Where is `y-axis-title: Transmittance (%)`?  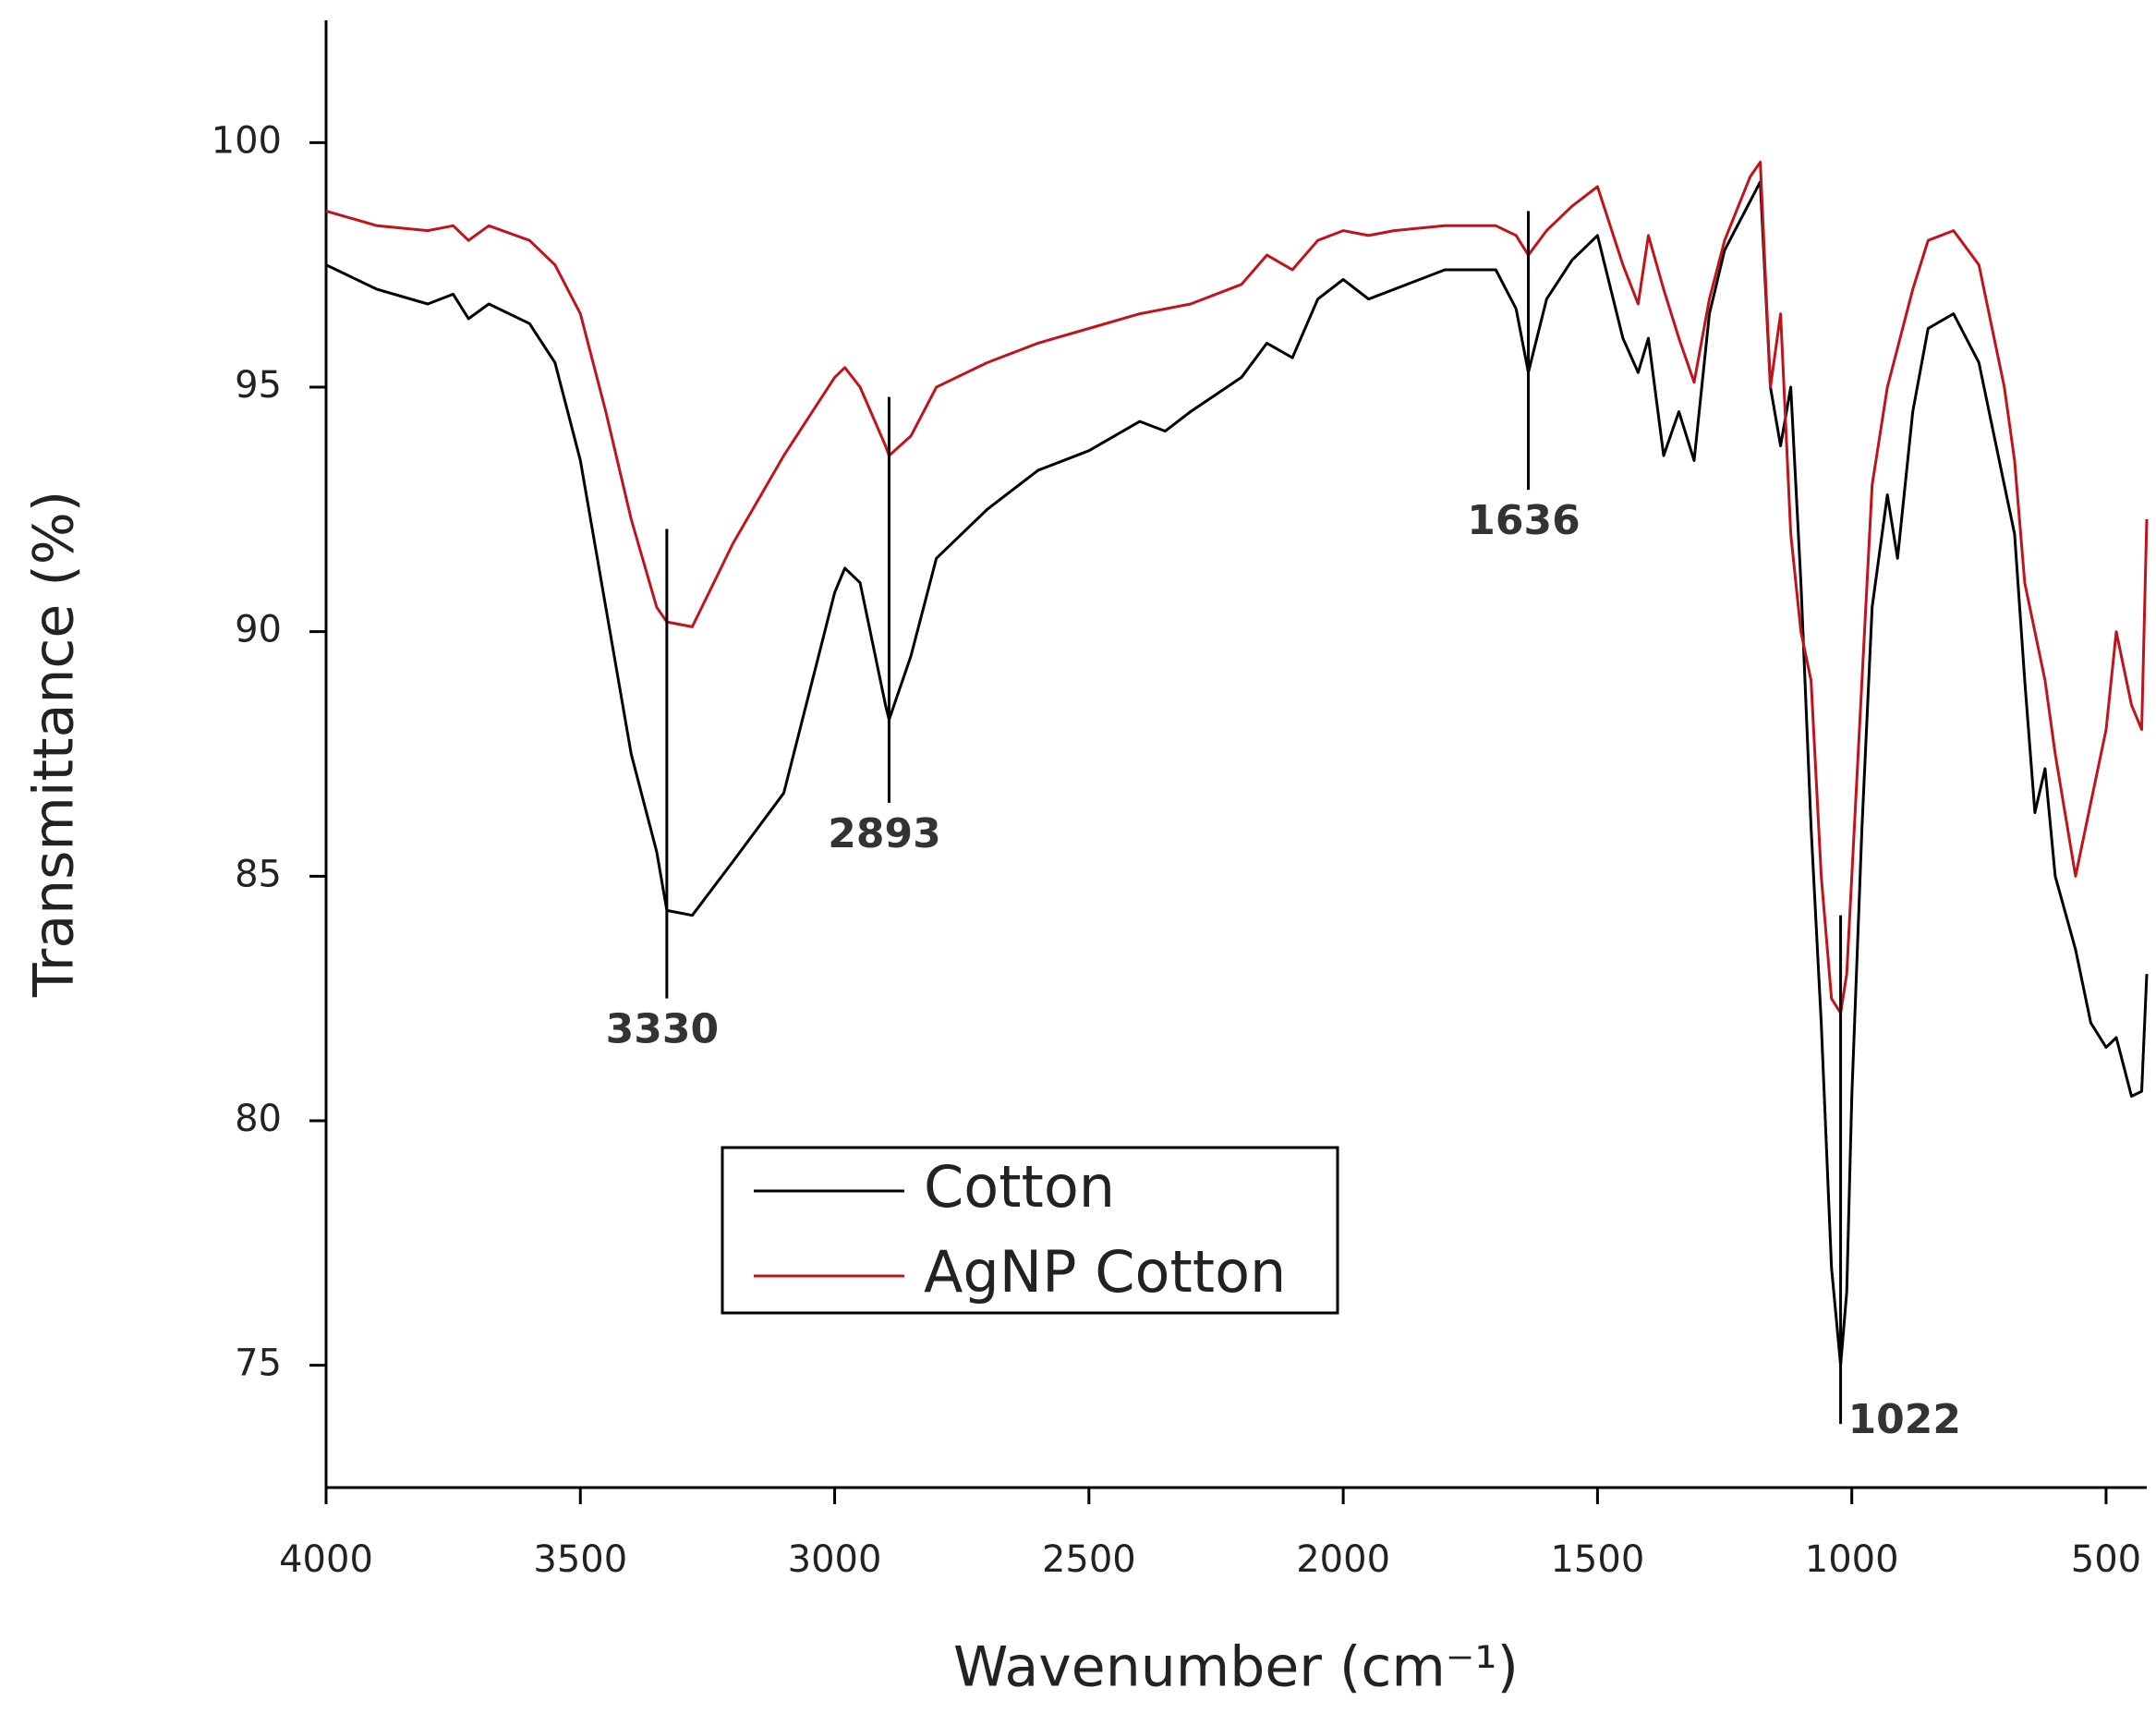 y-axis-title: Transmittance (%) is located at coordinates (54, 744).